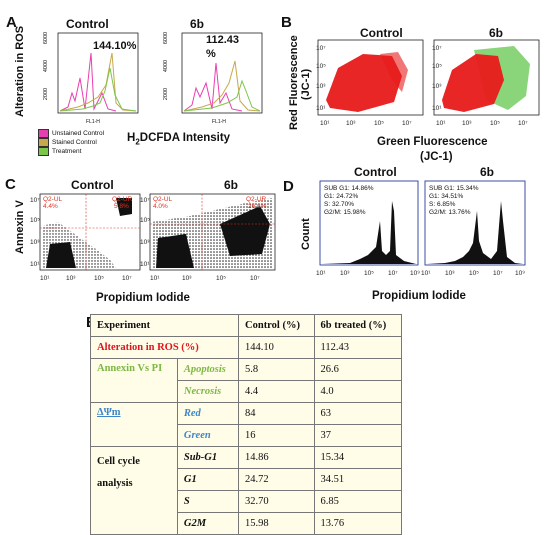  I want to click on header-treated: 6b treated (%), so click(358, 325).